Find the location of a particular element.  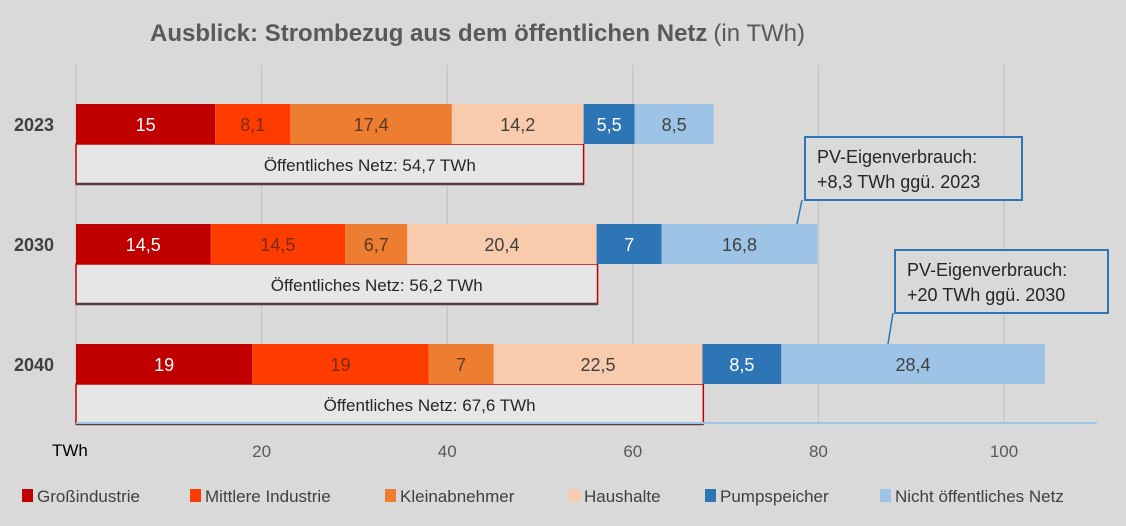

public-net-label: Öffentliches Netz: 54,7 TWh is located at coordinates (370, 165).